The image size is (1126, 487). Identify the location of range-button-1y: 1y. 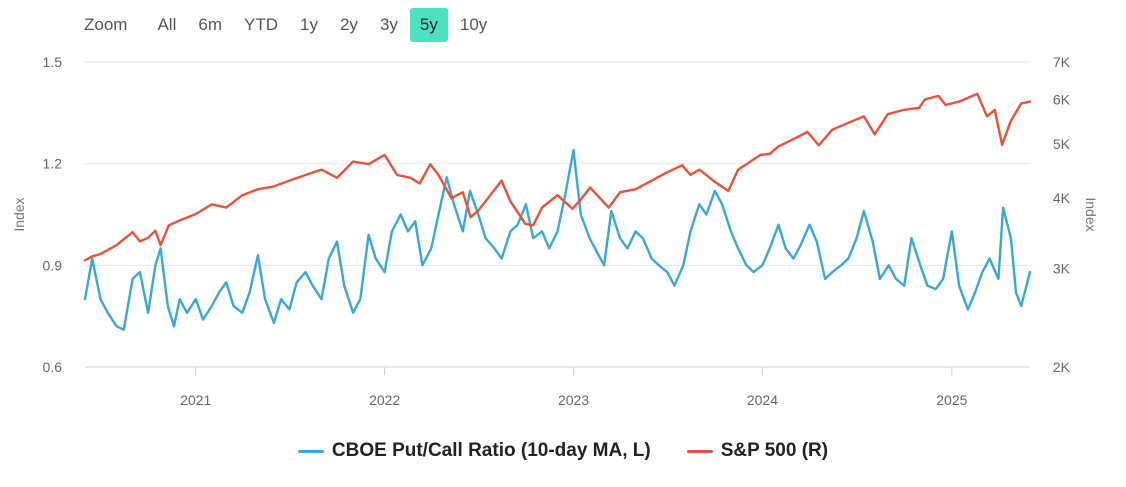
(309, 24).